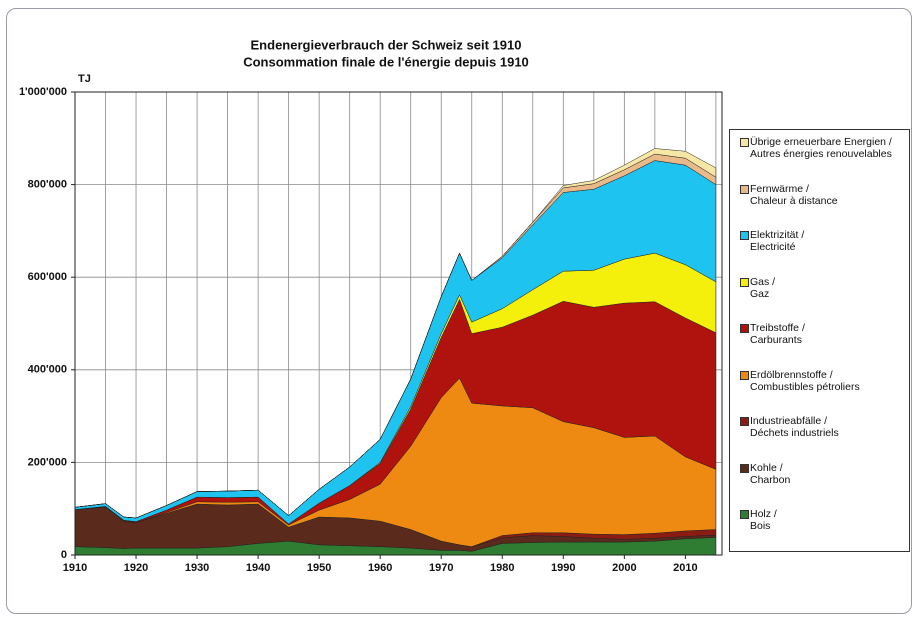 The height and width of the screenshot is (620, 918). What do you see at coordinates (136, 568) in the screenshot?
I see `x-tick-label: 1920` at bounding box center [136, 568].